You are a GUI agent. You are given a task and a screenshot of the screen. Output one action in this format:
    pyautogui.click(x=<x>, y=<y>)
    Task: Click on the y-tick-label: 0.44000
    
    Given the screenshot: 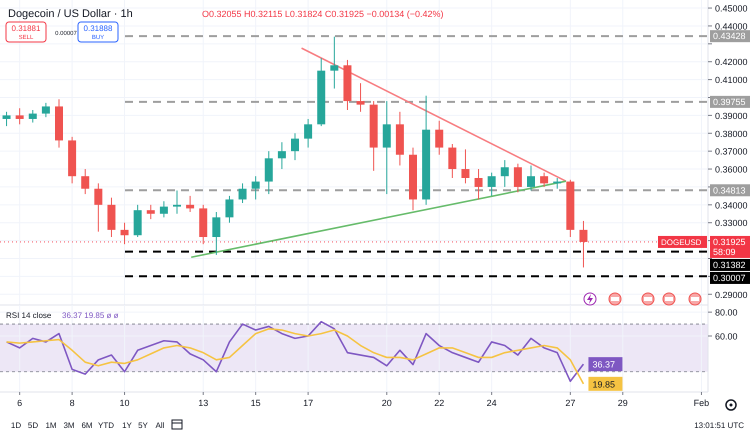 What is the action you would take?
    pyautogui.click(x=731, y=26)
    